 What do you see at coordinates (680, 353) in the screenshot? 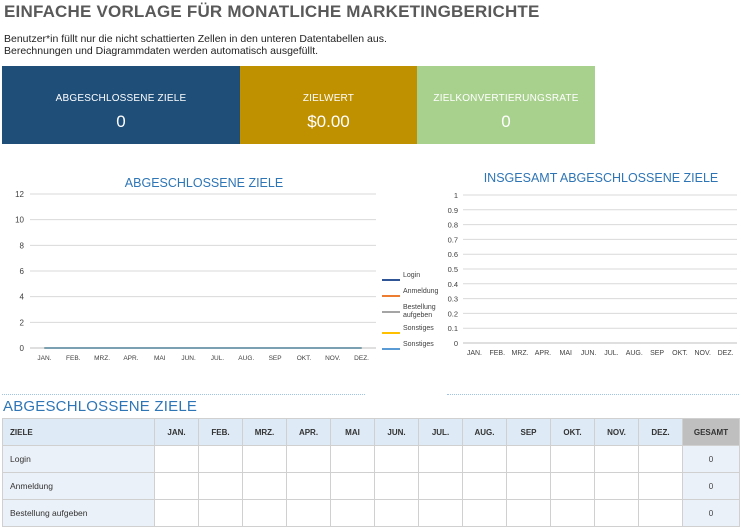
I see `x-tick-label: OKT.` at bounding box center [680, 353].